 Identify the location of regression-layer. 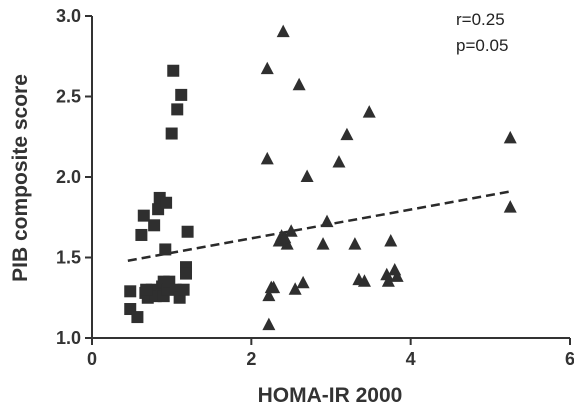
(319, 226).